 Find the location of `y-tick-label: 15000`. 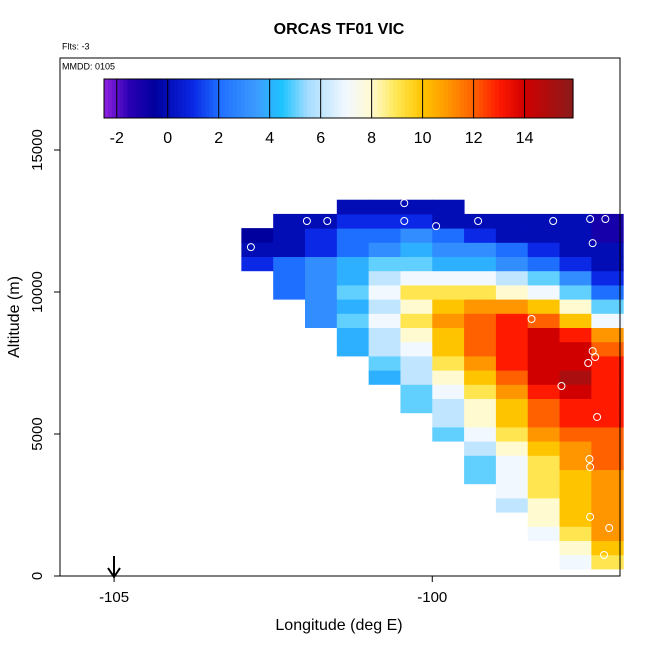

y-tick-label: 15000 is located at coordinates (37, 150).